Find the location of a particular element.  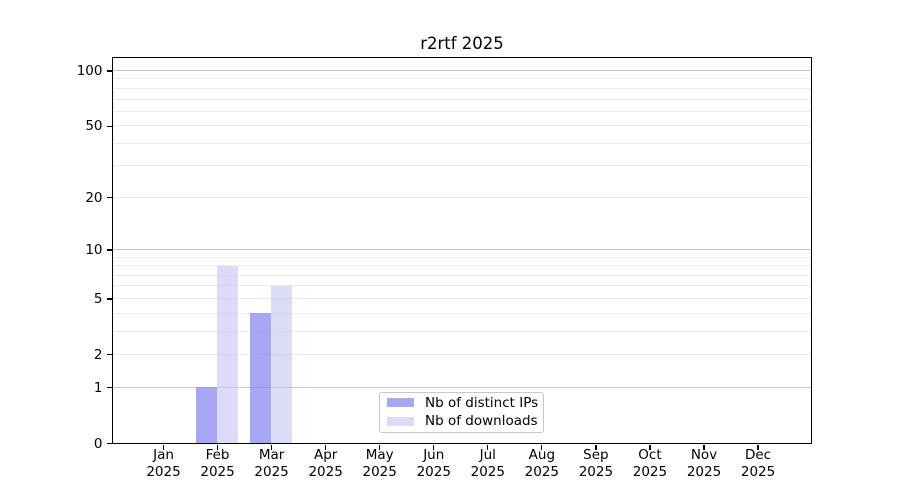

x-tick-month: Aug is located at coordinates (542, 455).